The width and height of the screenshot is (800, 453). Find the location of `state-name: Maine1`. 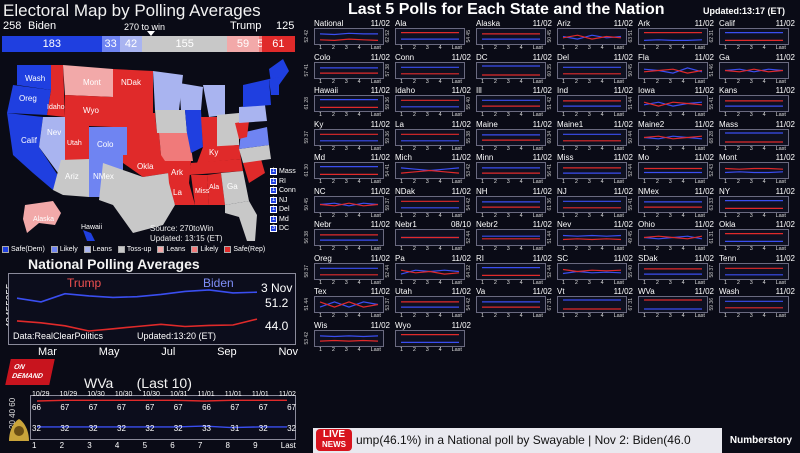

state-name: Maine1 is located at coordinates (570, 124).